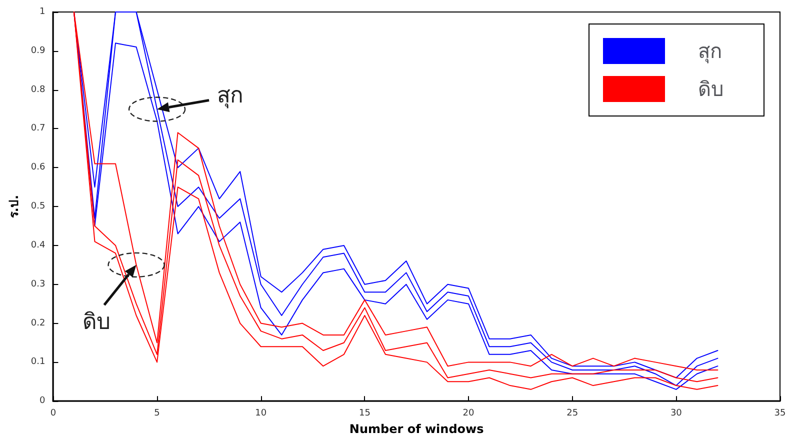 Image resolution: width=794 pixels, height=440 pixels. What do you see at coordinates (38, 51) in the screenshot?
I see `y-tick-label: 0.9` at bounding box center [38, 51].